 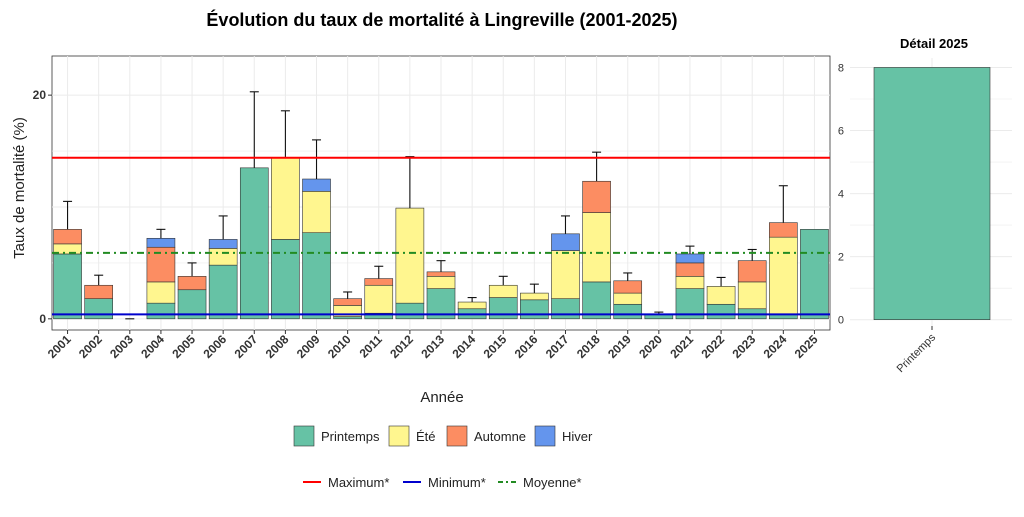 I want to click on legend-label-minimum: Minimum*, so click(x=457, y=482).